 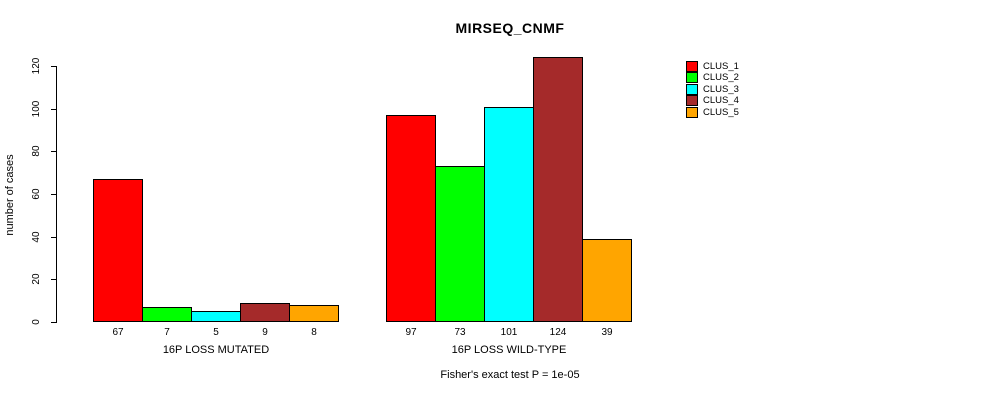 I want to click on legend-label: CLUS_2, so click(x=721, y=77).